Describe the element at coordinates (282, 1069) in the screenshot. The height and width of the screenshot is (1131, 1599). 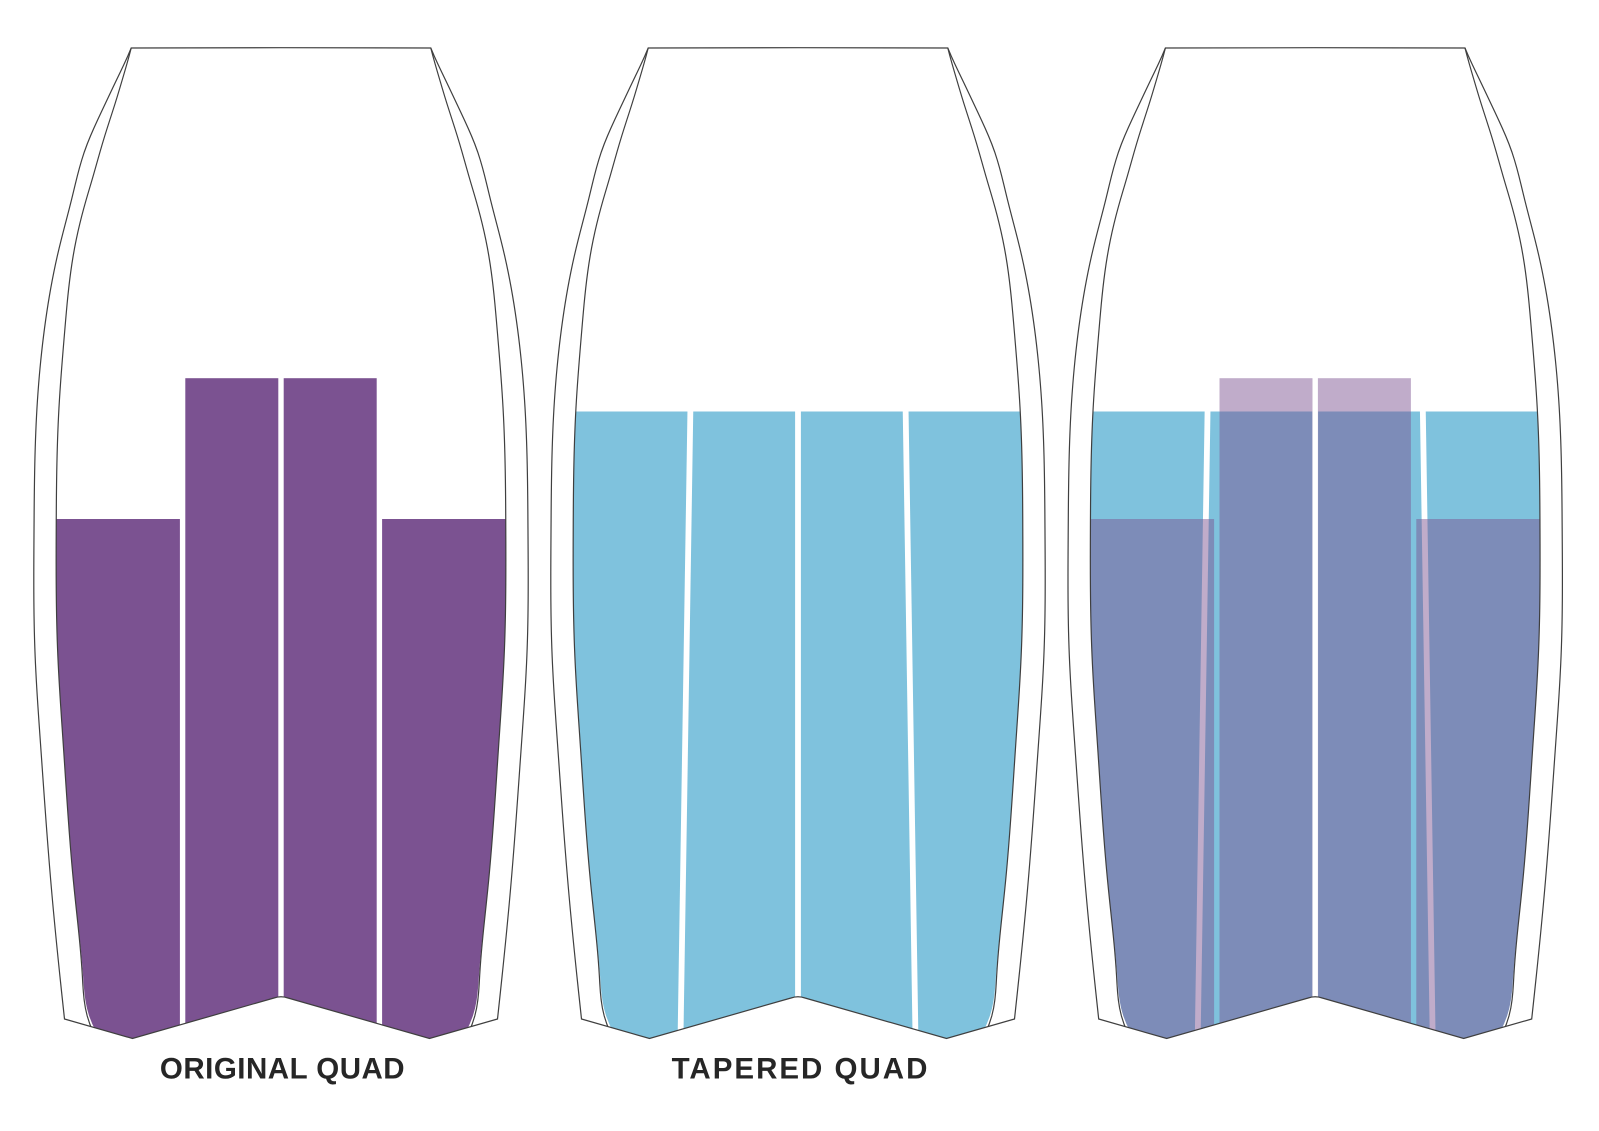
I see `svg-text: ORIGINAL QUAD` at that location.